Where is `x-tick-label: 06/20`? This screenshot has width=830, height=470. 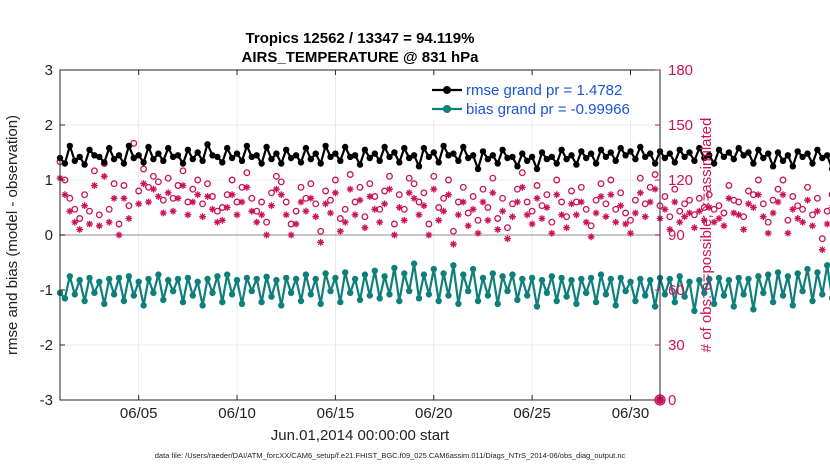 x-tick-label: 06/20 is located at coordinates (434, 413).